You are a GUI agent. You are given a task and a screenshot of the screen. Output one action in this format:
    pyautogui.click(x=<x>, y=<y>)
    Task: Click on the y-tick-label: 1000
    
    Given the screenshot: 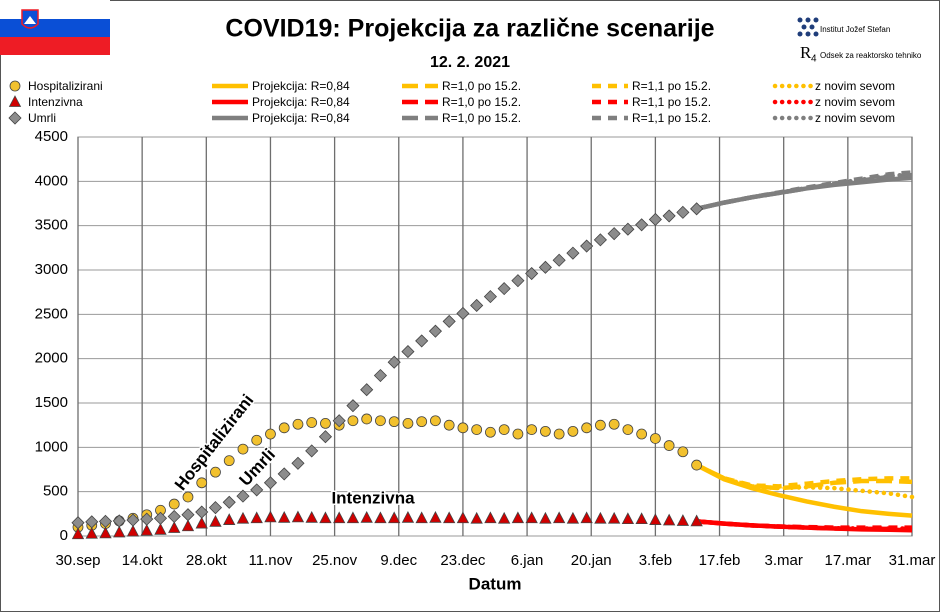 What is the action you would take?
    pyautogui.click(x=51, y=446)
    